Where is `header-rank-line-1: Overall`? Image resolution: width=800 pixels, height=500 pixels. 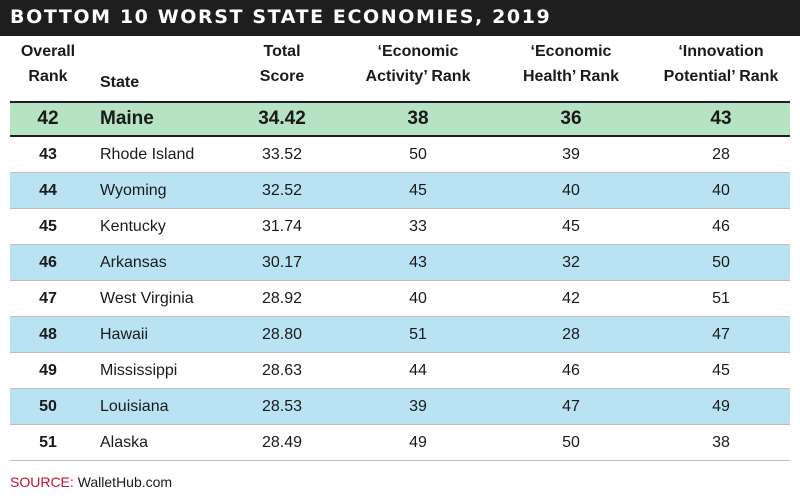
header-rank-line-1: Overall is located at coordinates (48, 51).